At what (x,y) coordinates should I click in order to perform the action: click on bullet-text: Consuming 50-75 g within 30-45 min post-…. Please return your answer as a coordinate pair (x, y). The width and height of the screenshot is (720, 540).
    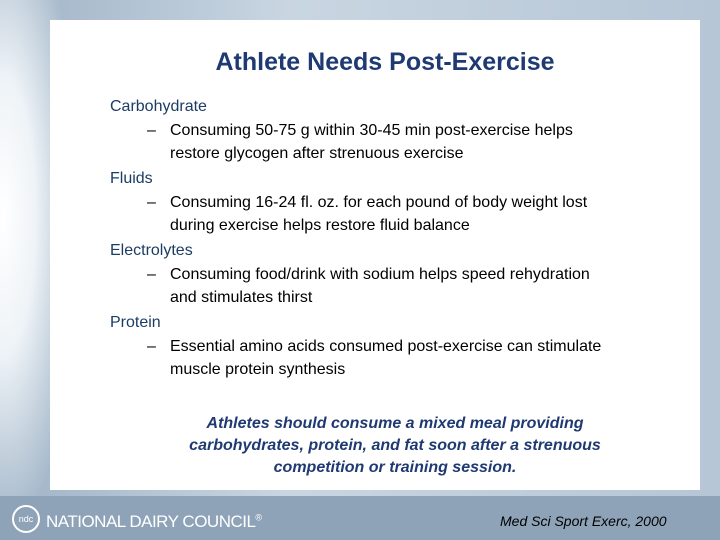
    Looking at the image, I should click on (371, 130).